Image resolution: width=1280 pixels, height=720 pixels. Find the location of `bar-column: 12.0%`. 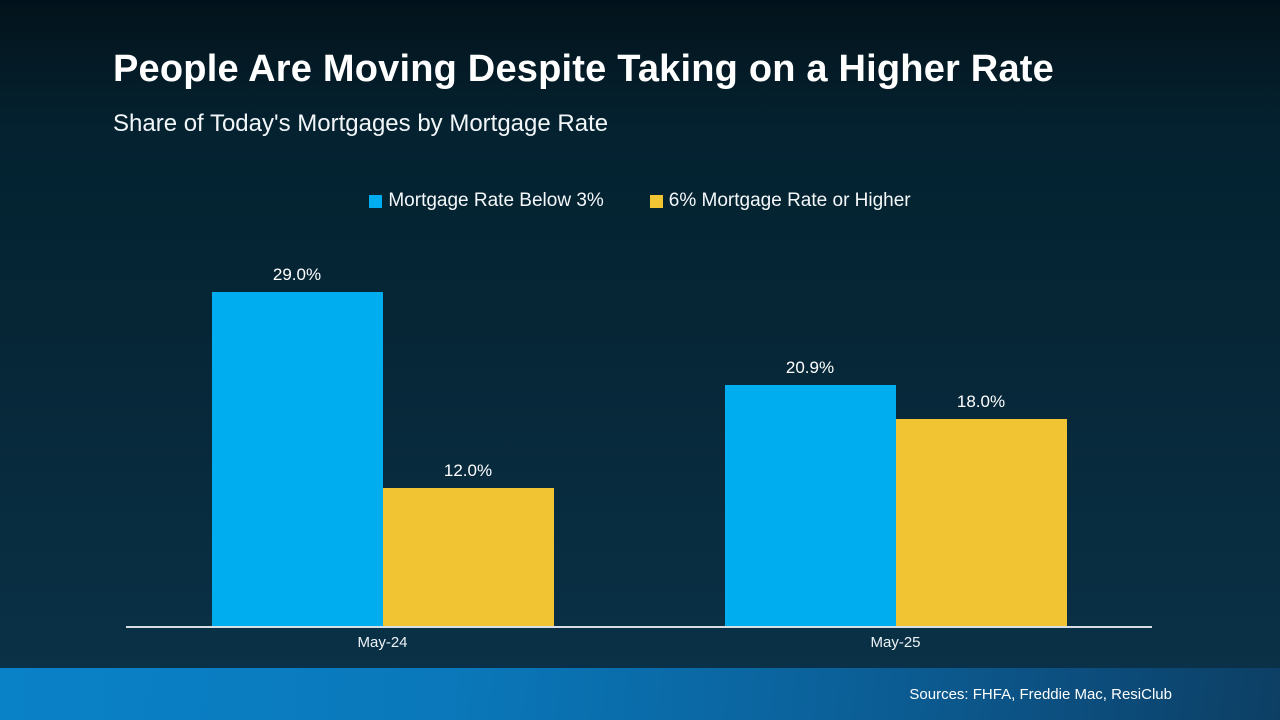

bar-column: 12.0% is located at coordinates (468, 543).